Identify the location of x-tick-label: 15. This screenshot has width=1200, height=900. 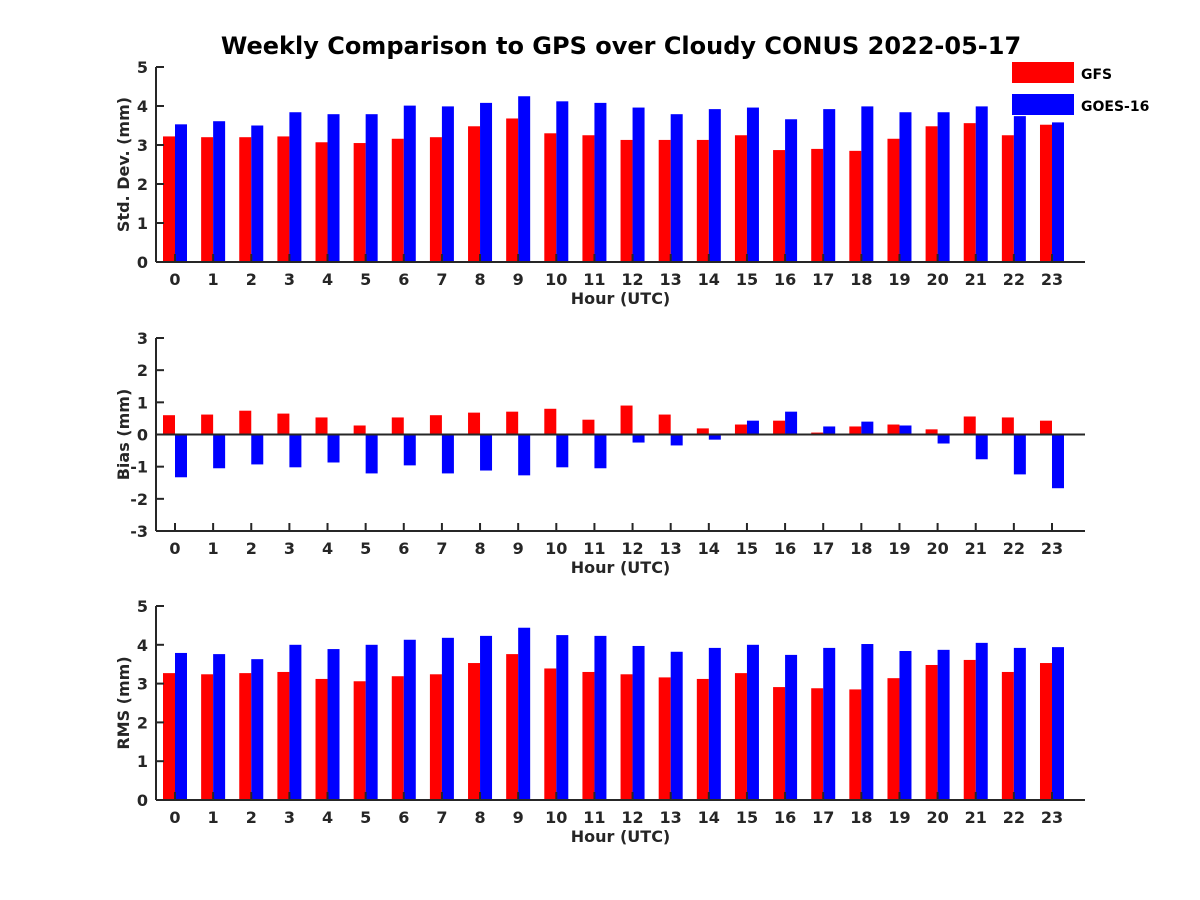
(747, 817).